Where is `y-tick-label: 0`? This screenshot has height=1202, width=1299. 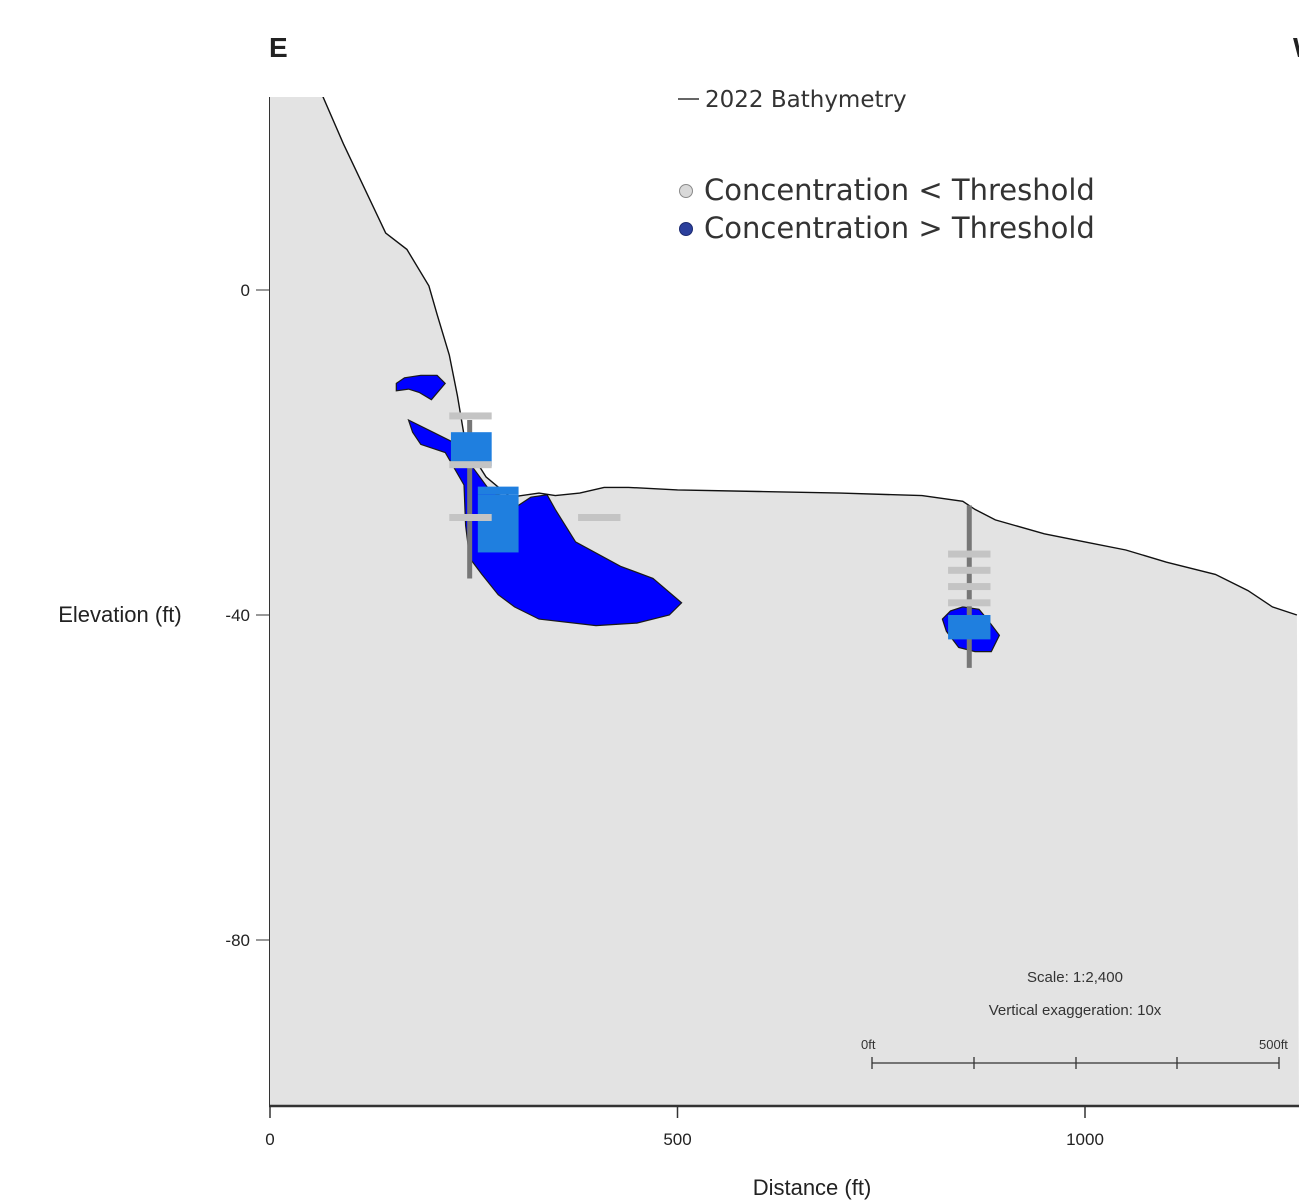
y-tick-label: 0 is located at coordinates (245, 290).